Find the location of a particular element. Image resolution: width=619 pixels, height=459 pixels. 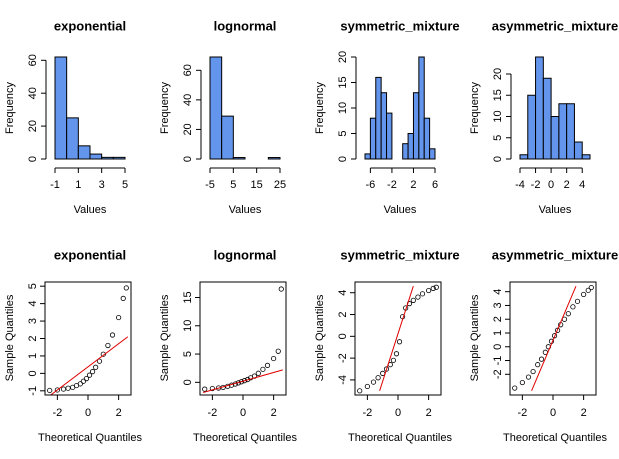

x-tick-label: 15 is located at coordinates (257, 185).